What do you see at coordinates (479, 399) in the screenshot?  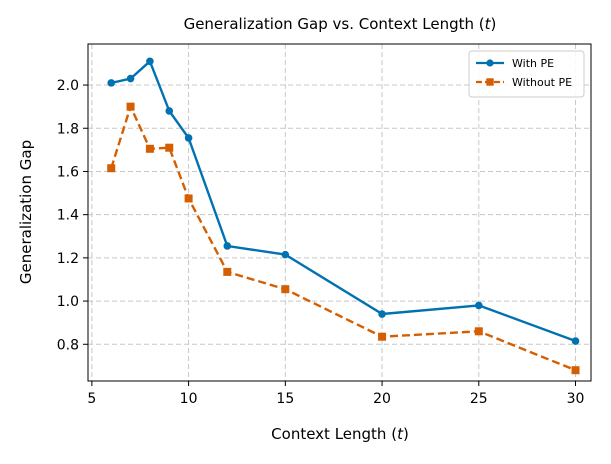 I see `x-tick-label: 25` at bounding box center [479, 399].